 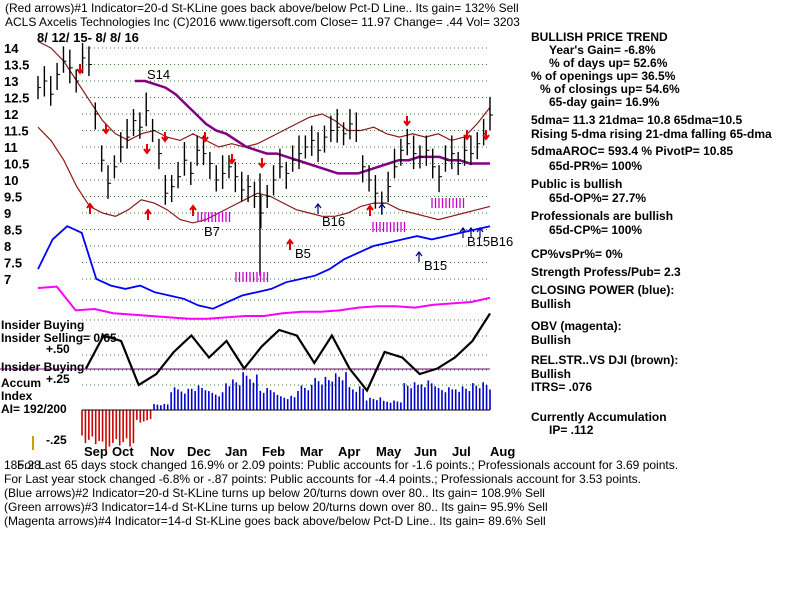 What do you see at coordinates (7, 213) in the screenshot?
I see `y-tick-label: 9` at bounding box center [7, 213].